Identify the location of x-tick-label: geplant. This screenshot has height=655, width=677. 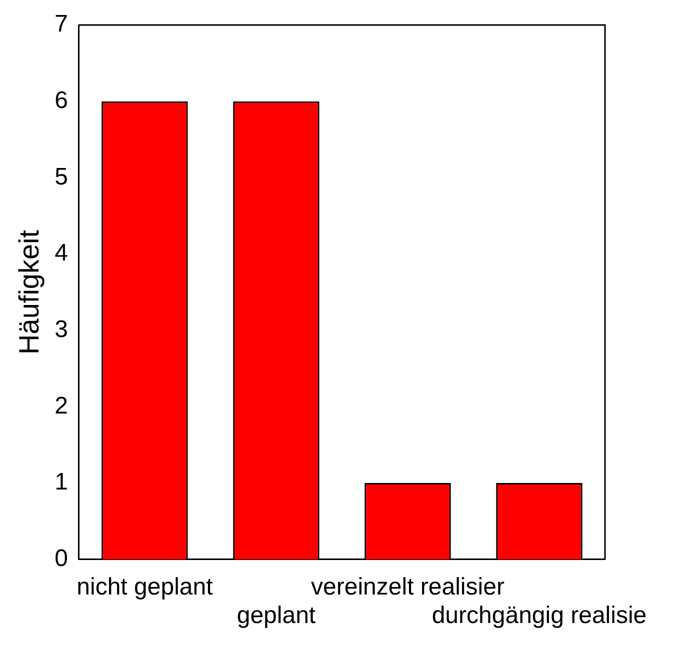
(276, 616).